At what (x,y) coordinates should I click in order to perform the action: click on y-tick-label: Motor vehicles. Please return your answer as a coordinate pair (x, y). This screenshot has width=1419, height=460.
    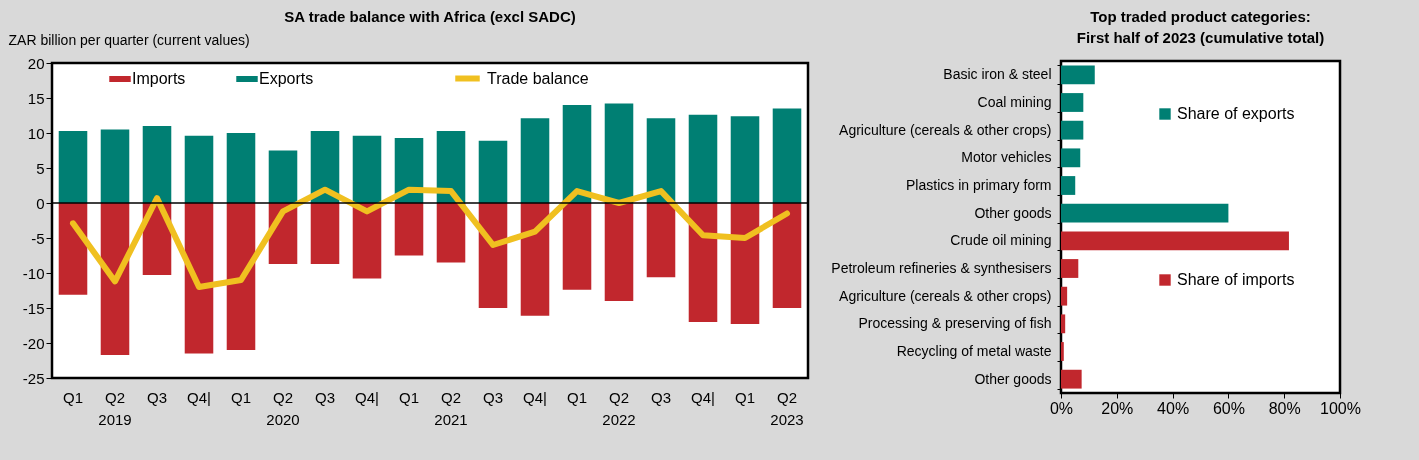
    Looking at the image, I should click on (1006, 157).